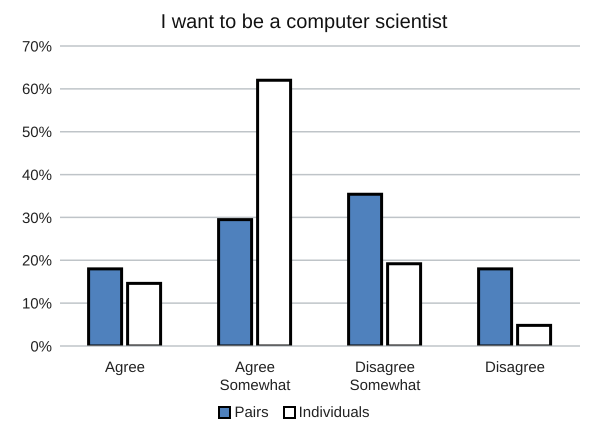 The image size is (608, 425). I want to click on x-tick-label: Agree Somewhat, so click(256, 376).